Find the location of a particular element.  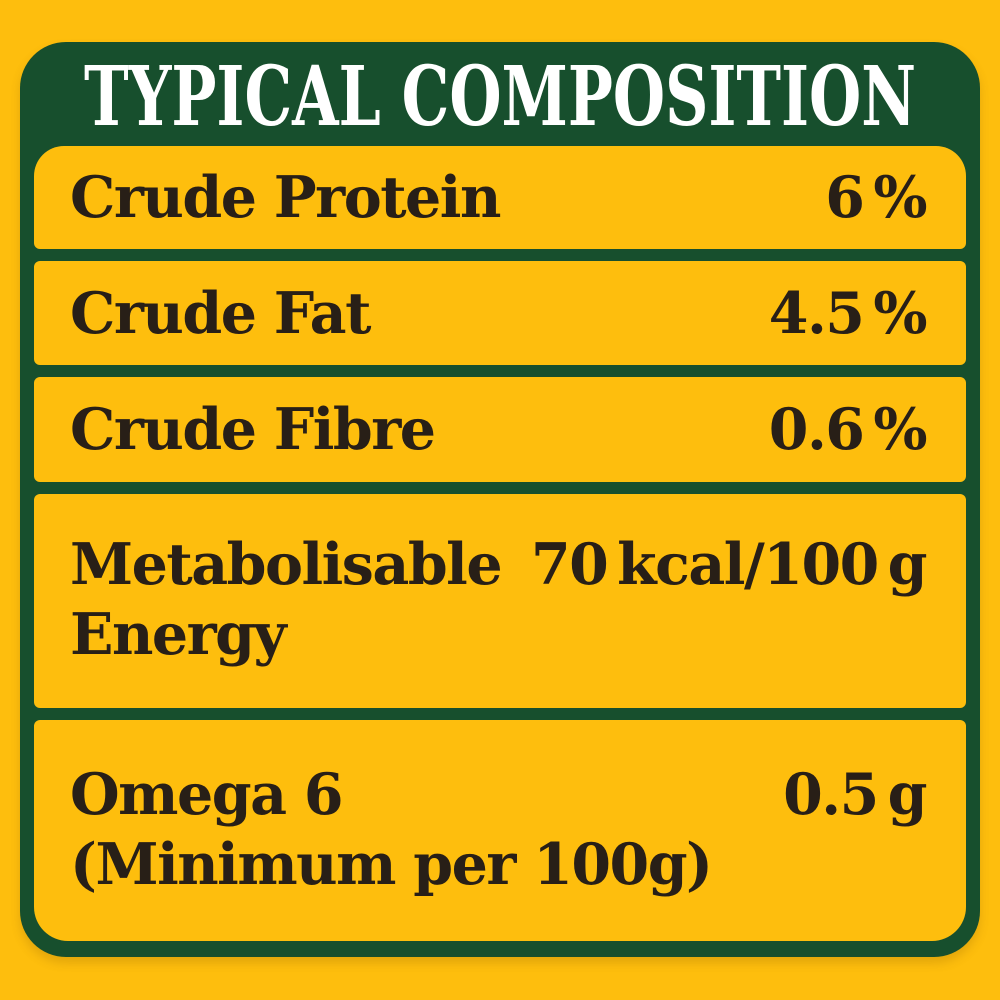

row-value: 70 kcal/100 g is located at coordinates (729, 564).